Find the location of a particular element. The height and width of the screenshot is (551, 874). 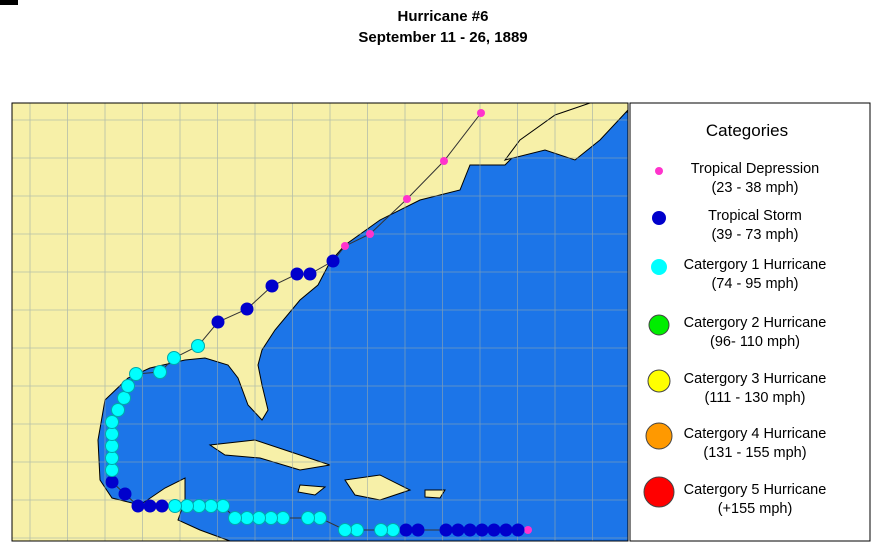

land-cuba is located at coordinates (269, 455).